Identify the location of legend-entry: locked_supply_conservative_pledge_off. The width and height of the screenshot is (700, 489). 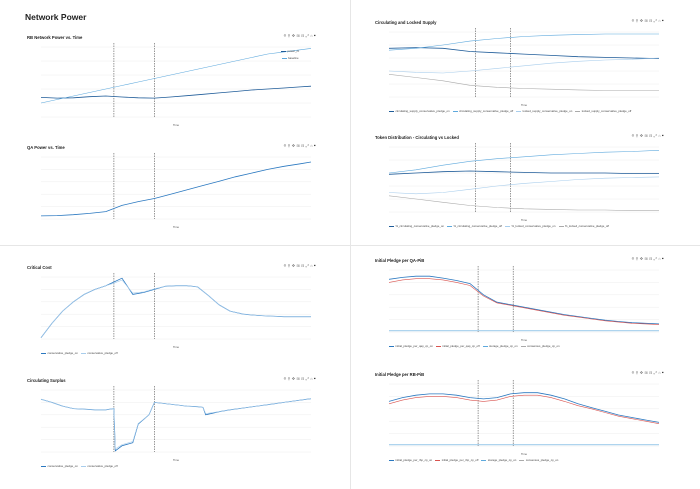
(603, 111).